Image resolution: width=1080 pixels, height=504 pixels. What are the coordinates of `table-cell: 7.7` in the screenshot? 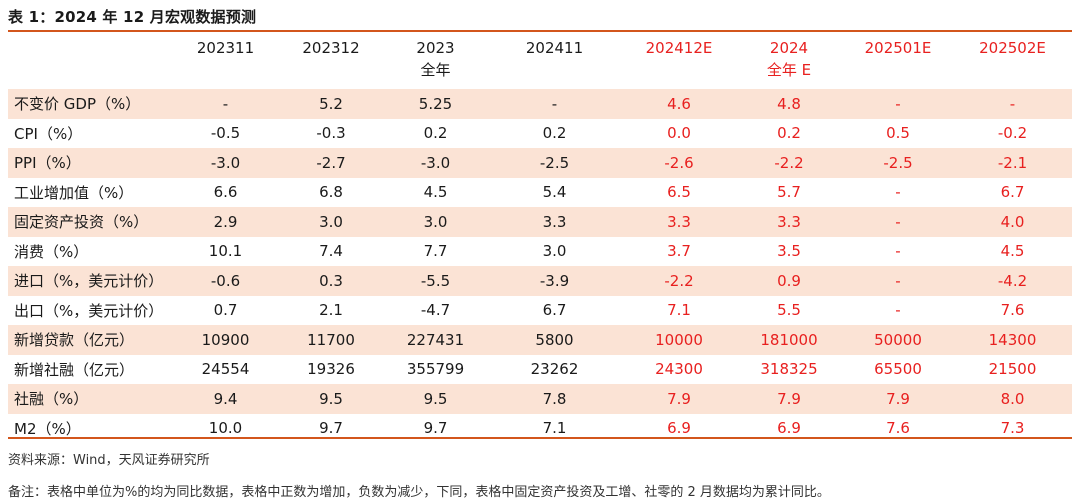 It's located at (435, 251).